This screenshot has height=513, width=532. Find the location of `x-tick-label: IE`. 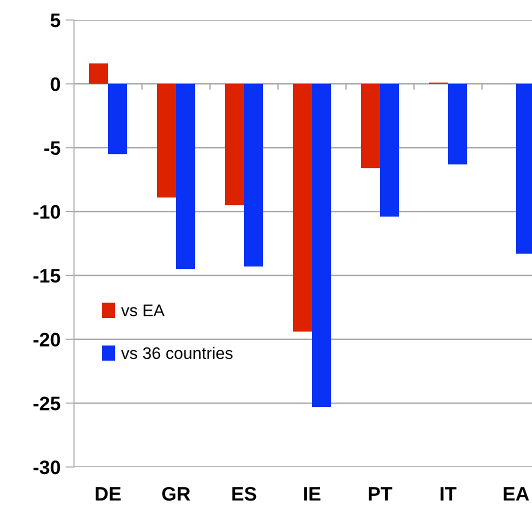

x-tick-label: IE is located at coordinates (312, 494).